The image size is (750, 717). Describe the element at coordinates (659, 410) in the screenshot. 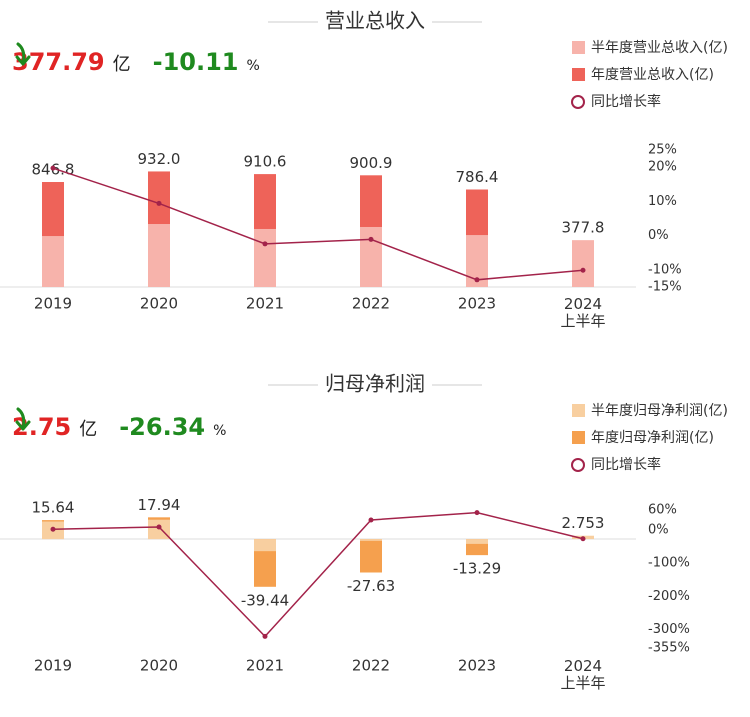

I see `legend-label: 半年度归母净利润(亿)` at that location.